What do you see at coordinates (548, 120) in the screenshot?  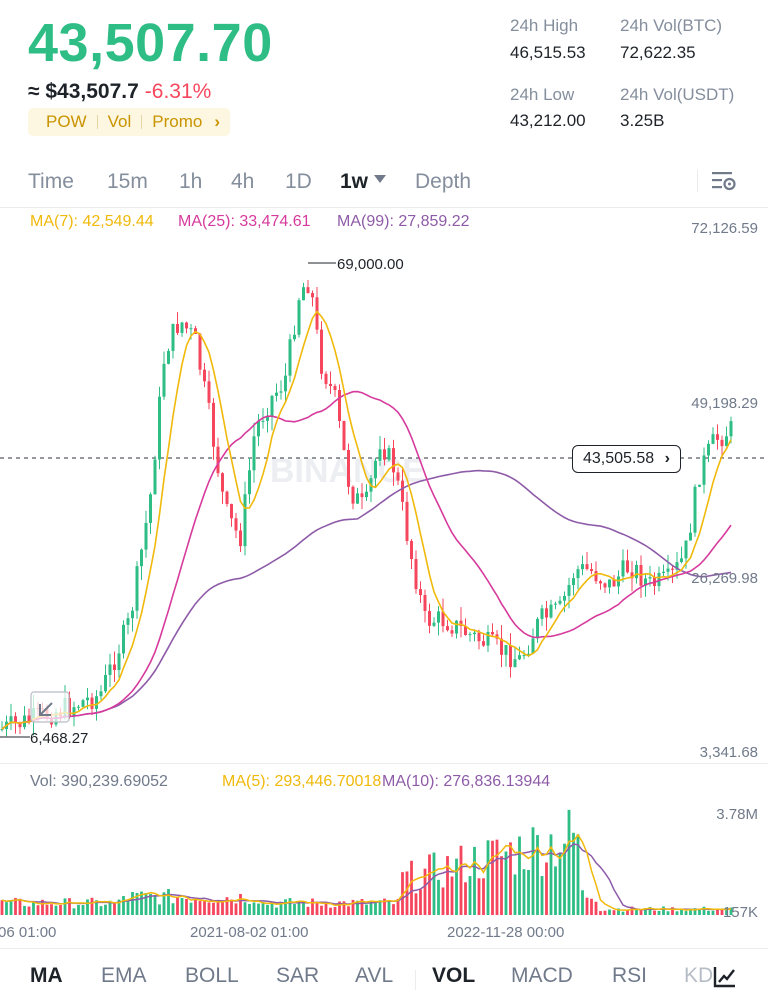 I see `low-value: 43,212.00` at bounding box center [548, 120].